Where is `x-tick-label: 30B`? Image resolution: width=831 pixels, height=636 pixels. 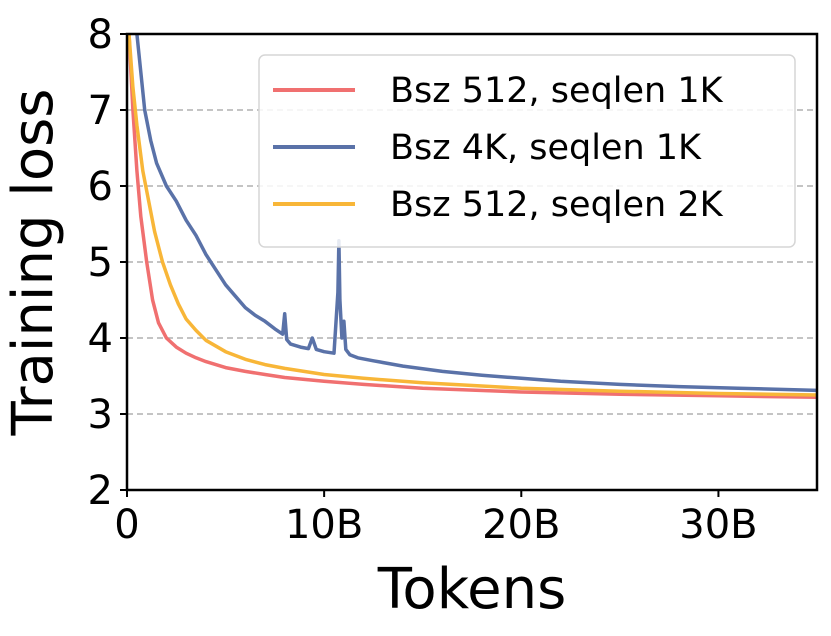 x-tick-label: 30B is located at coordinates (718, 525).